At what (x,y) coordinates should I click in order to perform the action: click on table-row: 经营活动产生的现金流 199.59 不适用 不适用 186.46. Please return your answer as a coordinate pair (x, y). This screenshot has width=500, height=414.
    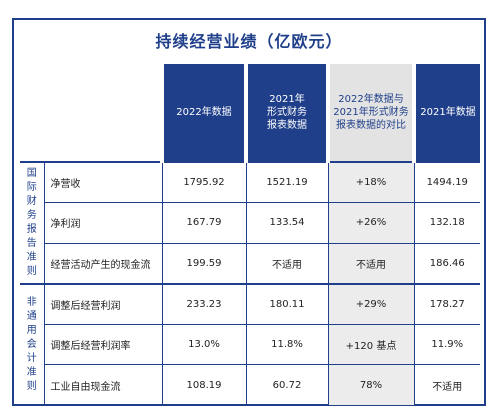
    Looking at the image, I should click on (250, 263).